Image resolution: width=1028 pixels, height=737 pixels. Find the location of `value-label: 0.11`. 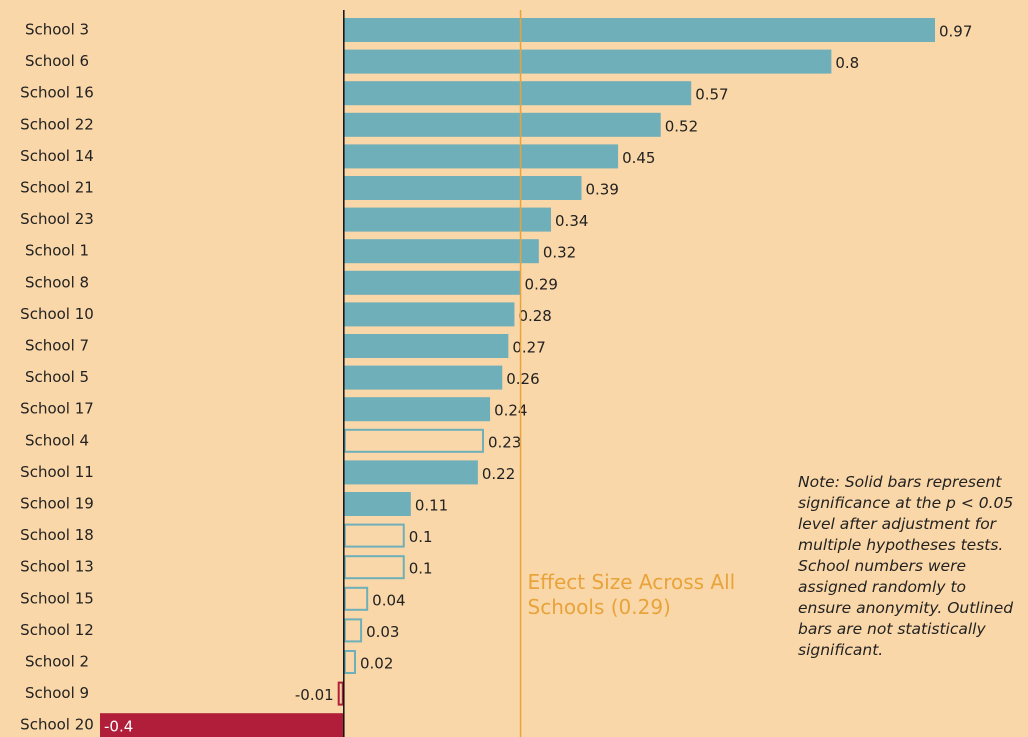

value-label: 0.11 is located at coordinates (431, 506).